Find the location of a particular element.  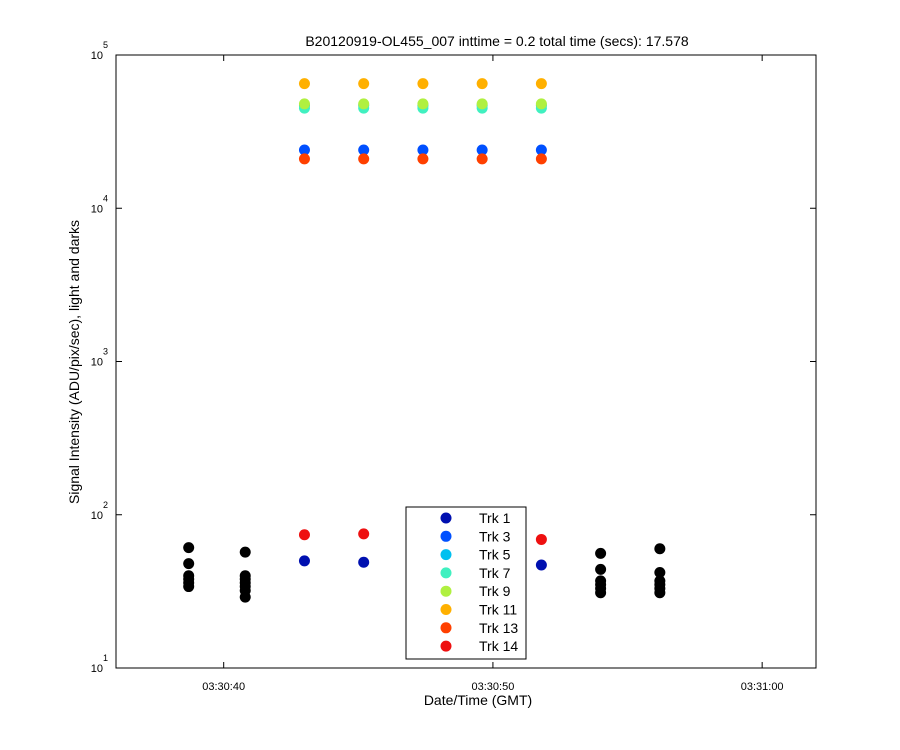

legend-label: Trk 14 is located at coordinates (498, 646).